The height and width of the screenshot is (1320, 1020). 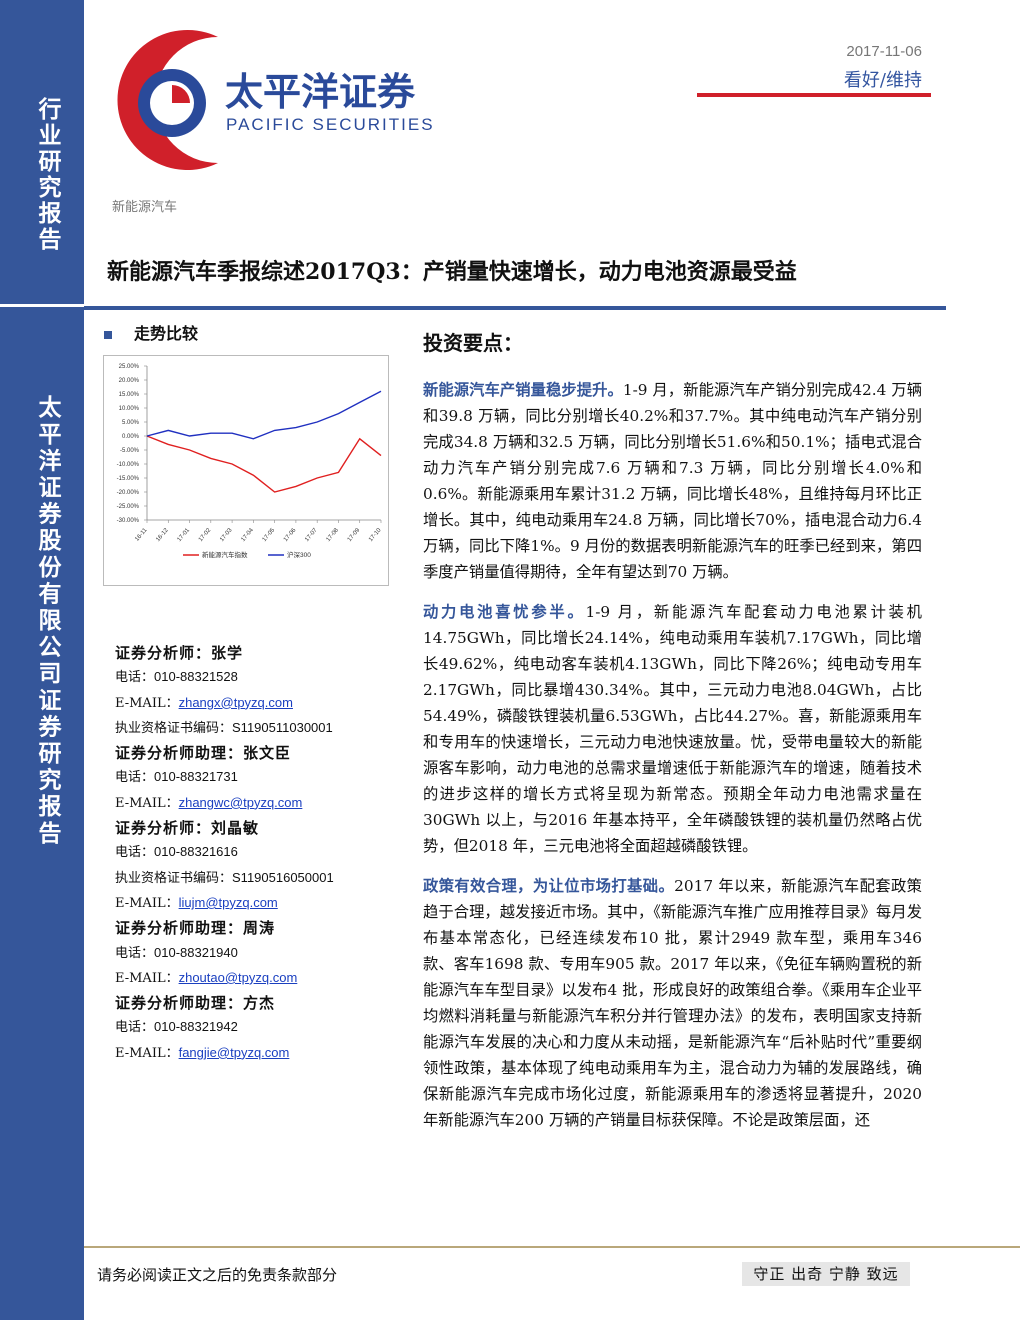 What do you see at coordinates (235, 702) in the screenshot?
I see `email-link: zhangx@tpyzq.com` at bounding box center [235, 702].